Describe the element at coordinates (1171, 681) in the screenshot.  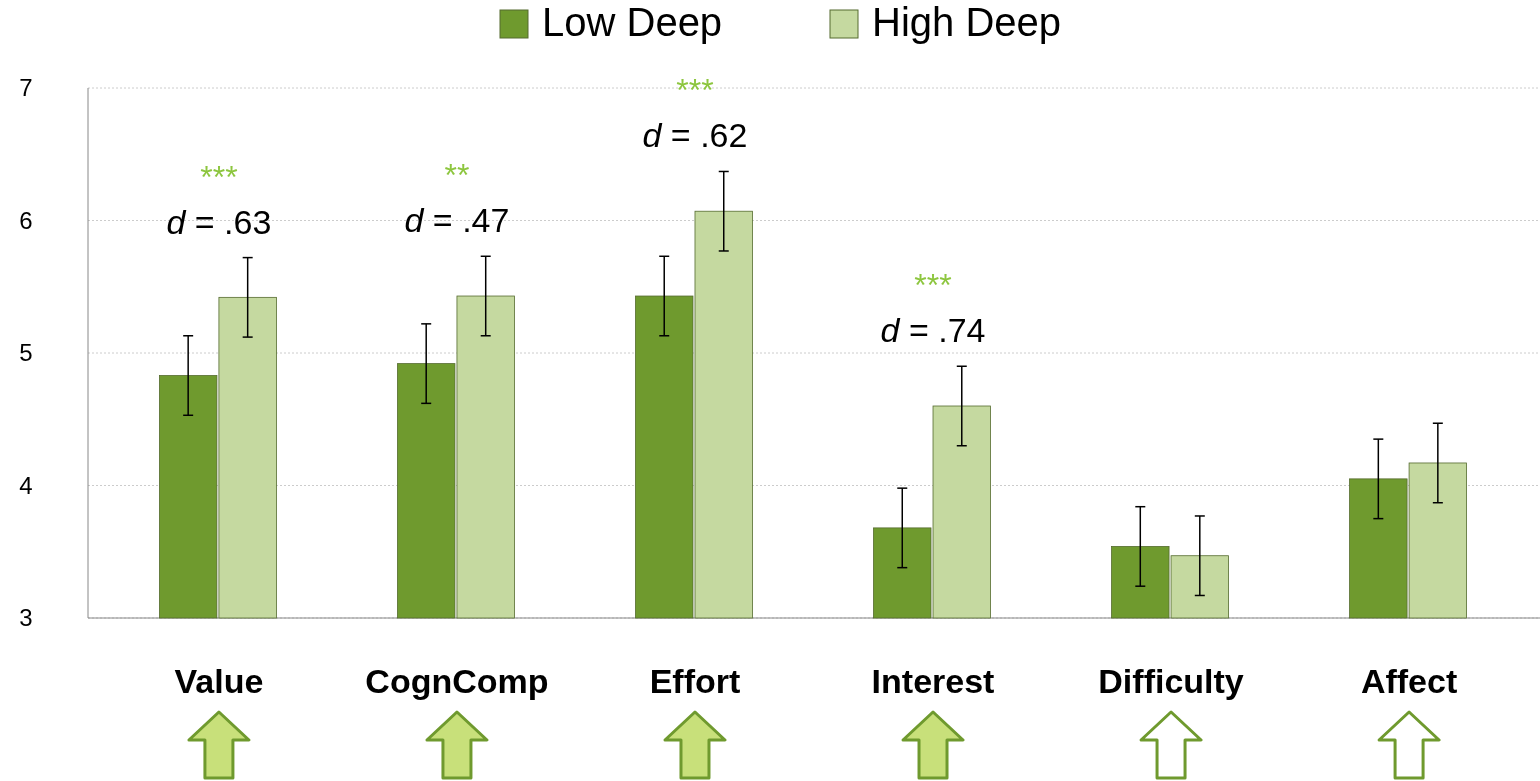
I see `x-tick-label: Difficulty` at that location.